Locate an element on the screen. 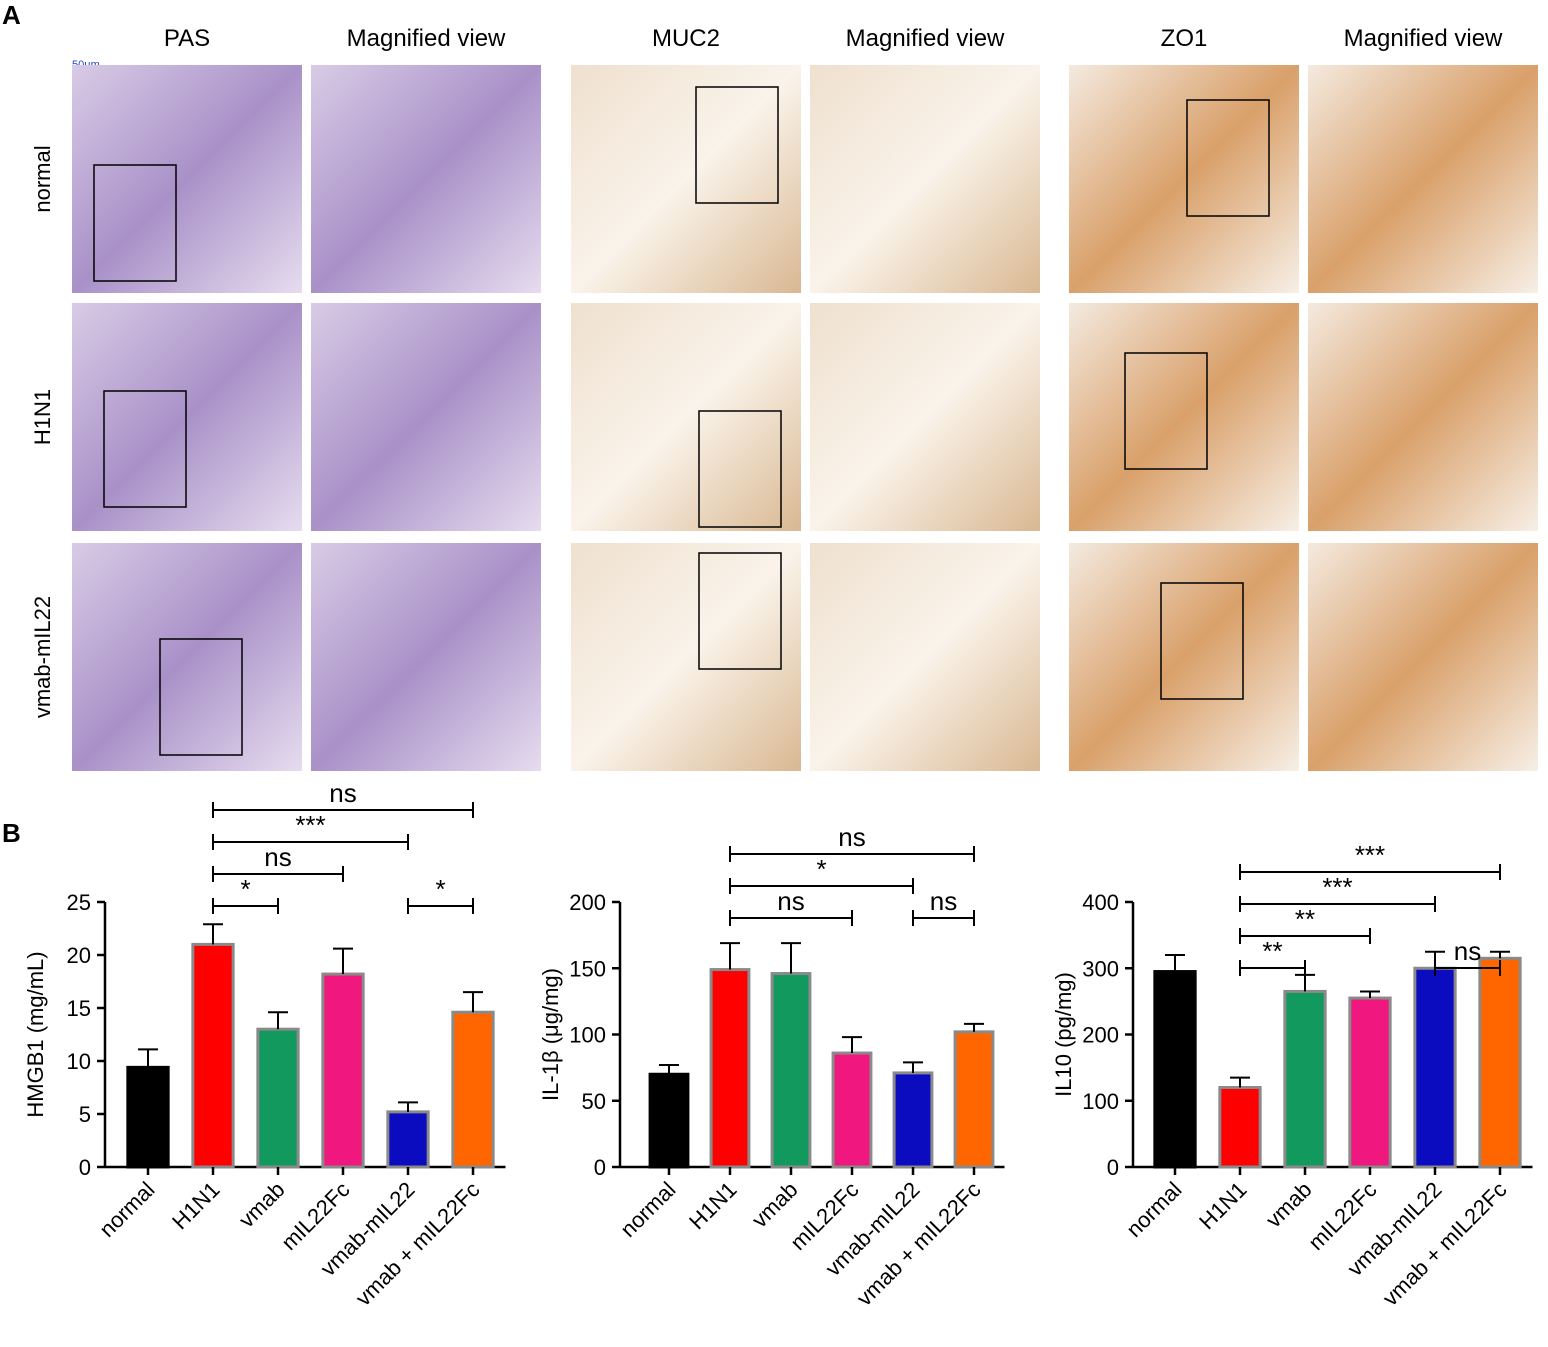 This screenshot has height=1347, width=1548. panel-label: B is located at coordinates (11, 833).